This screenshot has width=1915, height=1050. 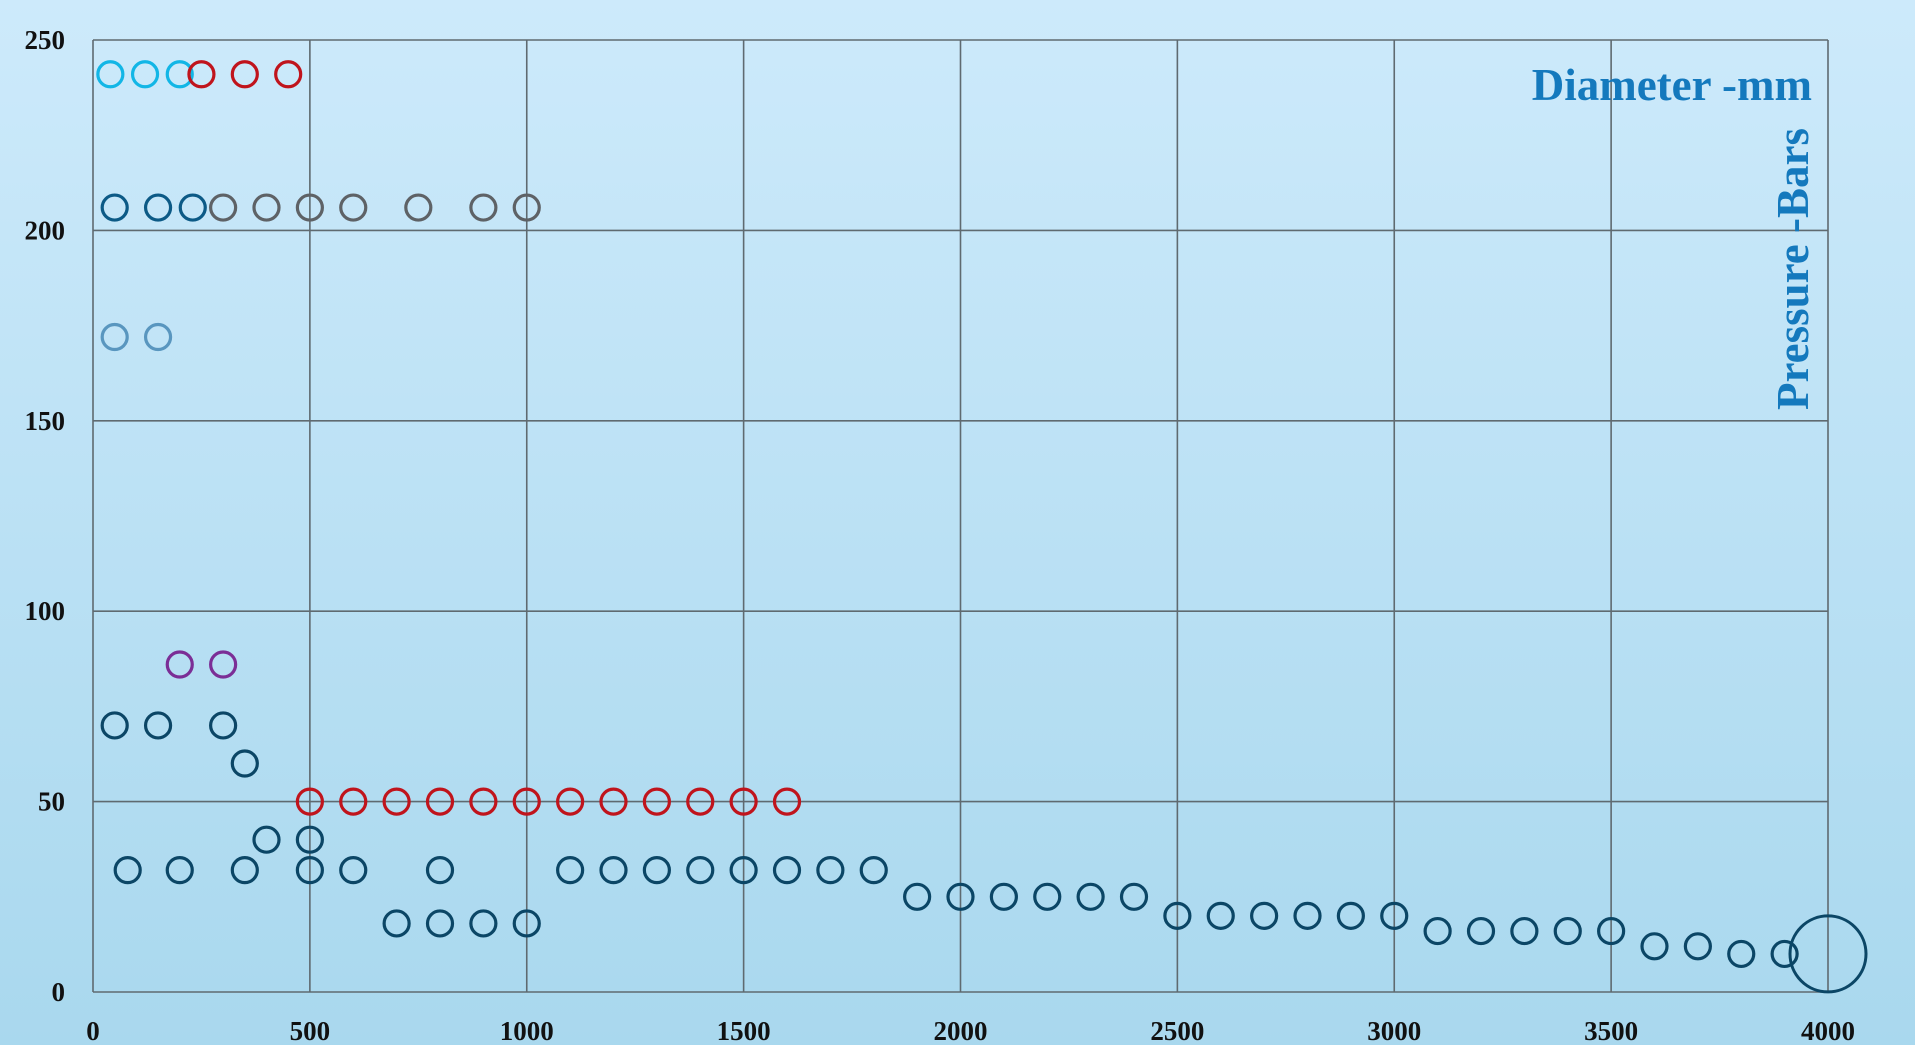 I want to click on y-axis-title: Pressure -Bars, so click(x=1793, y=269).